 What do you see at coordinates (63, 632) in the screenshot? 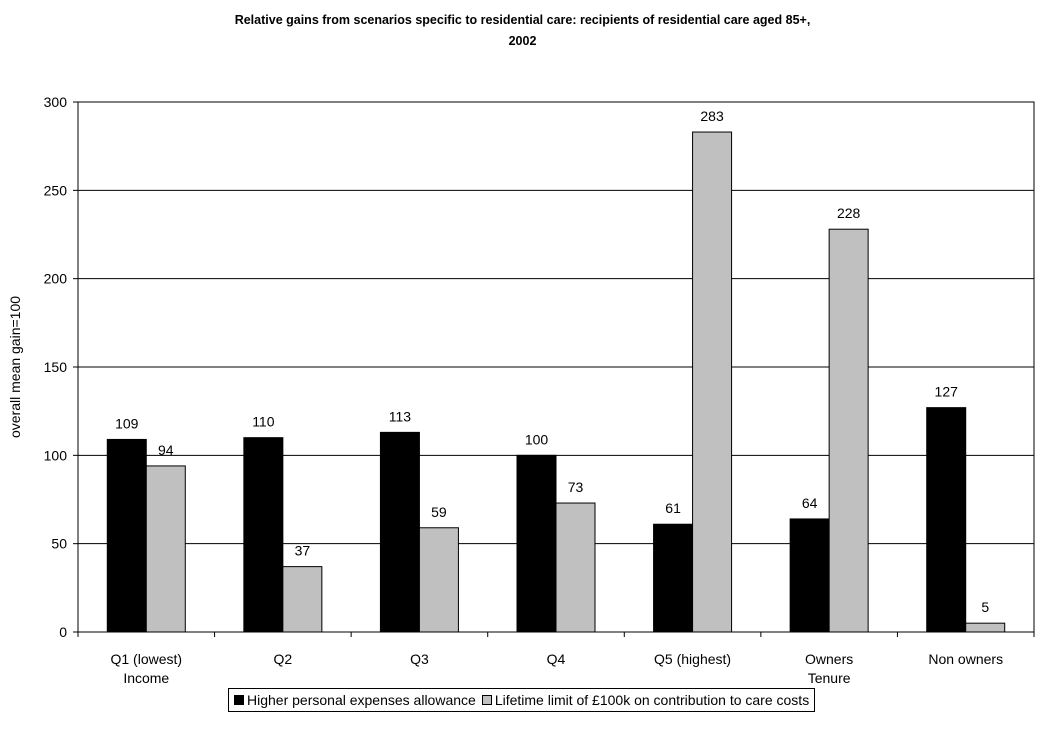
I see `y-tick-label-0: 0` at bounding box center [63, 632].